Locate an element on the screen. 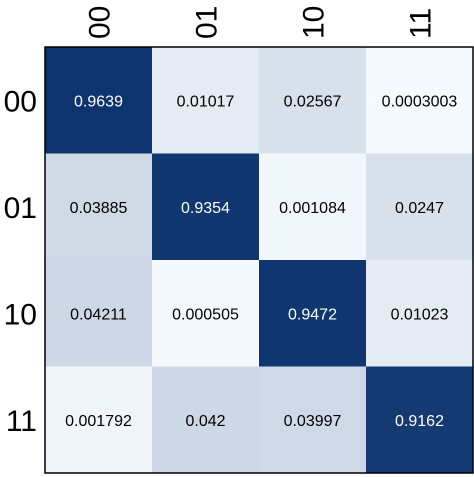 The height and width of the screenshot is (477, 474). heatmap-cell-value: 0.0247 is located at coordinates (419, 208).